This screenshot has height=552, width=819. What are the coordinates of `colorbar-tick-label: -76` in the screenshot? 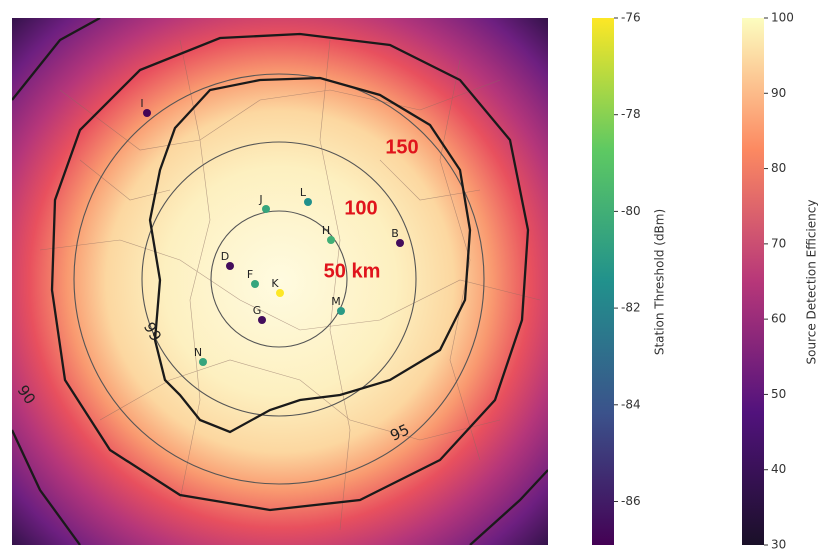 It's located at (631, 18).